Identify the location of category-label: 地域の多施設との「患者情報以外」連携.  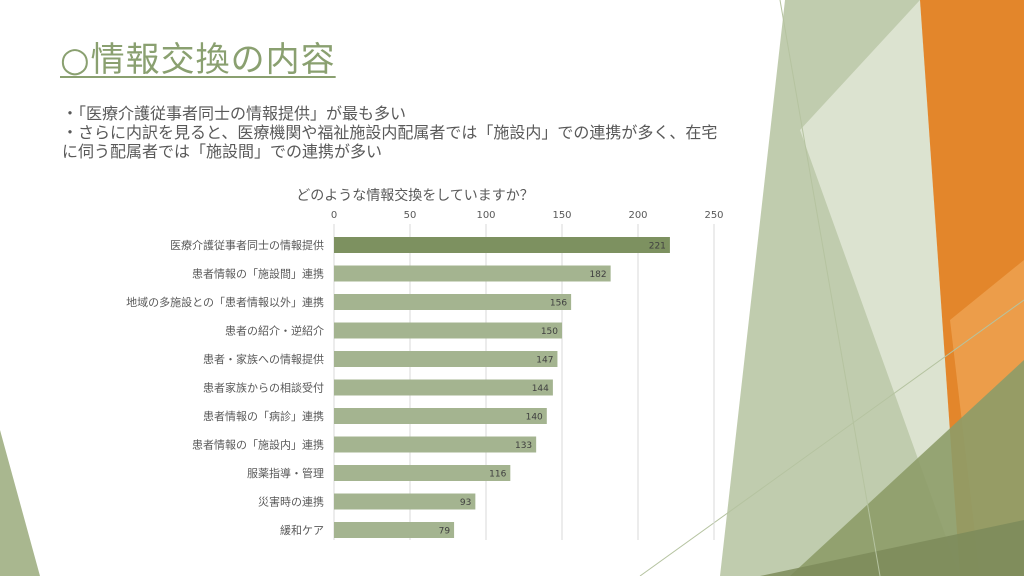
(225, 302).